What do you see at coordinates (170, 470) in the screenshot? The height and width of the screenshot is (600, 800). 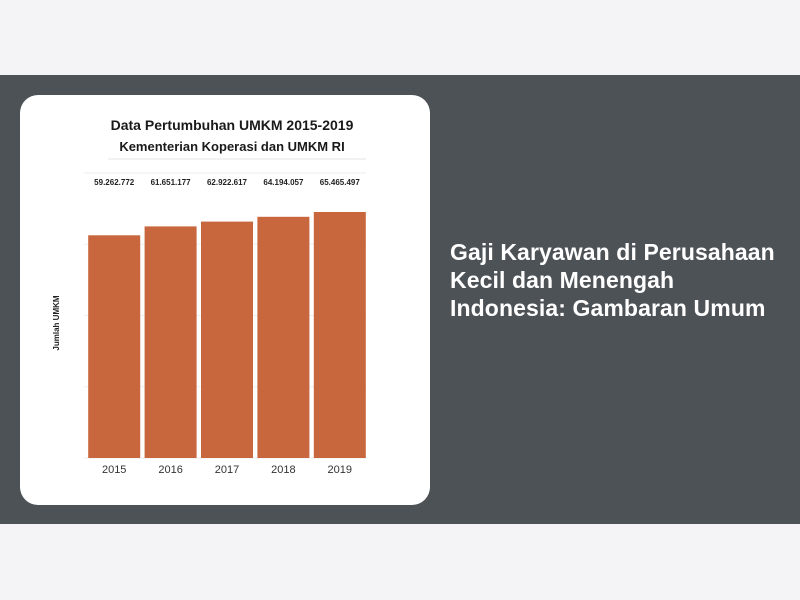 I see `x-tick-2016: 2016` at bounding box center [170, 470].